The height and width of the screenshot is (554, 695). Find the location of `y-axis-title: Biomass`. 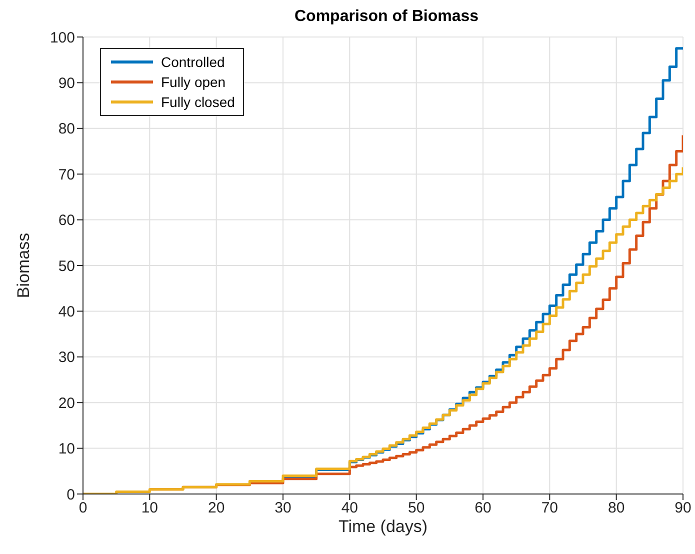

y-axis-title: Biomass is located at coordinates (24, 265).